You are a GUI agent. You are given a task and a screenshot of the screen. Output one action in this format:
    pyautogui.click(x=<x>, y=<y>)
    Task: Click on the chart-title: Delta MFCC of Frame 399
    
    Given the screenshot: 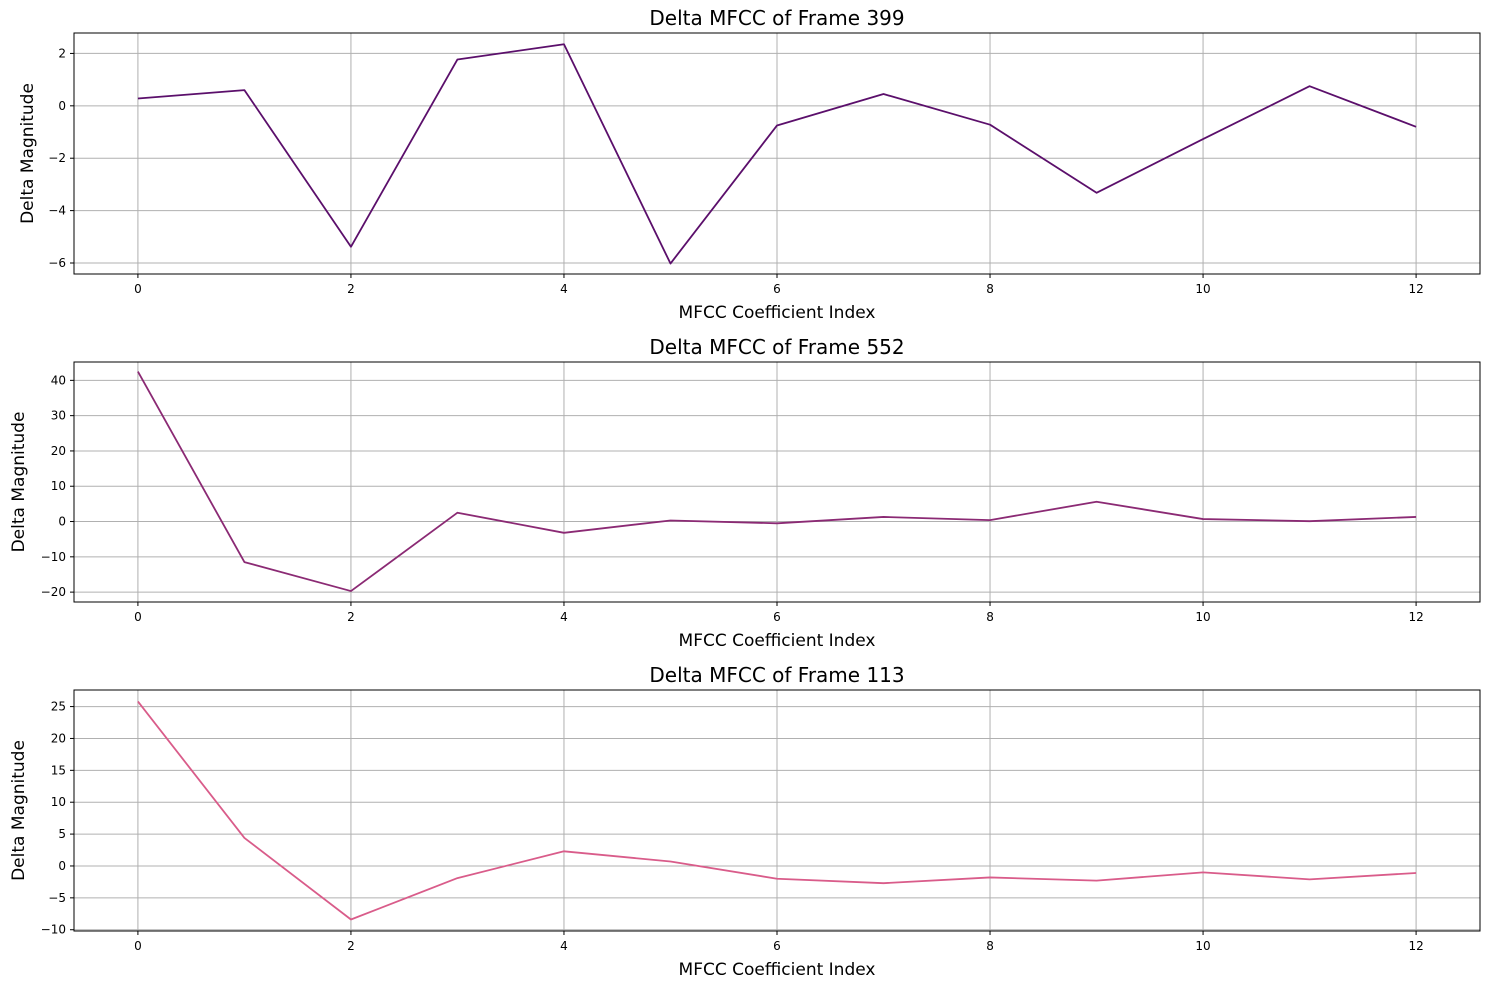 What is the action you would take?
    pyautogui.click(x=776, y=18)
    